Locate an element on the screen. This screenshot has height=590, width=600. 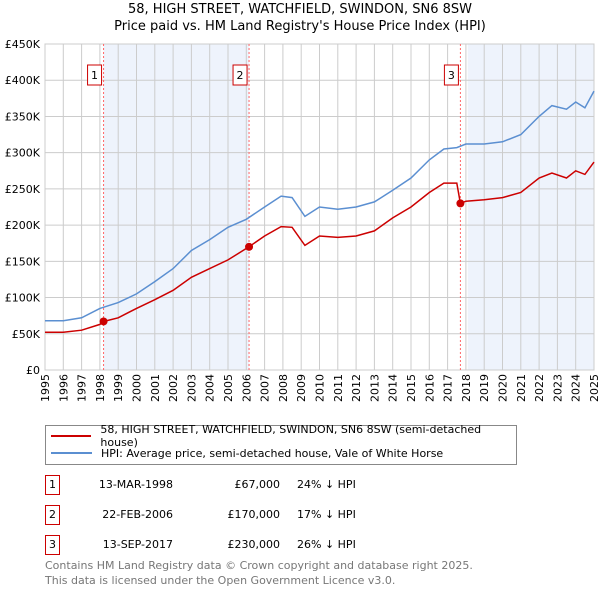
y-tick-label: £200K is located at coordinates (23, 225).